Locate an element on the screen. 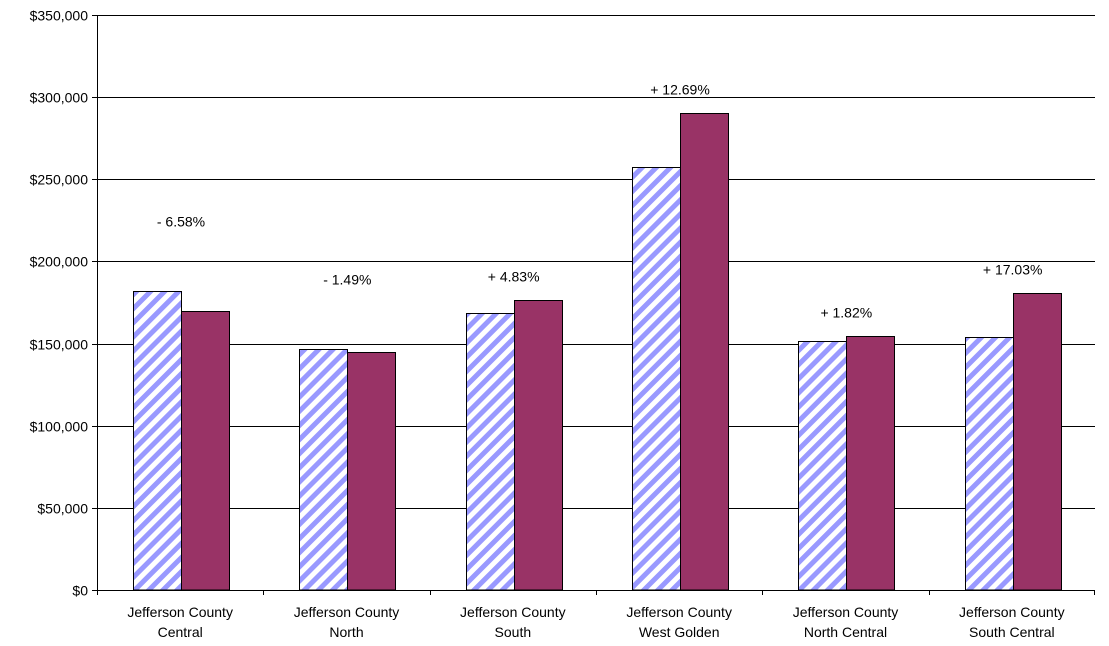 The width and height of the screenshot is (1109, 646). category-label: Jefferson County North is located at coordinates (347, 622).